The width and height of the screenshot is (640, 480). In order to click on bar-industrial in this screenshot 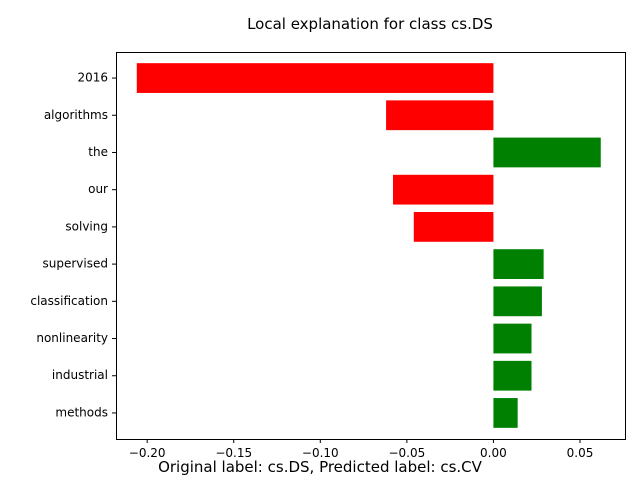, I will do `click(512, 375)`.